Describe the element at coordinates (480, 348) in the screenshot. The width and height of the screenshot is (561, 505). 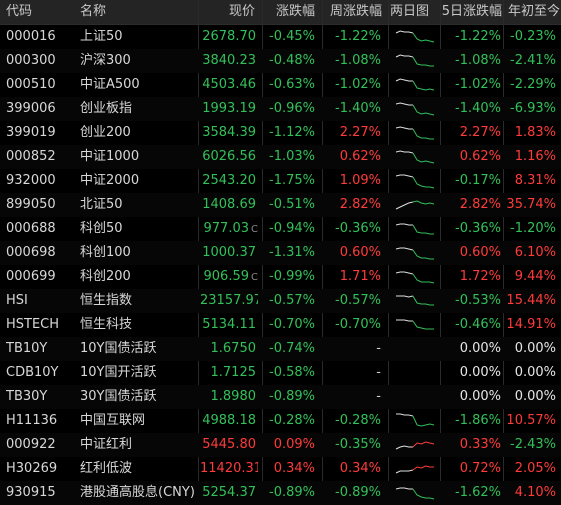
I see `row-5day-change: 0.00%` at that location.